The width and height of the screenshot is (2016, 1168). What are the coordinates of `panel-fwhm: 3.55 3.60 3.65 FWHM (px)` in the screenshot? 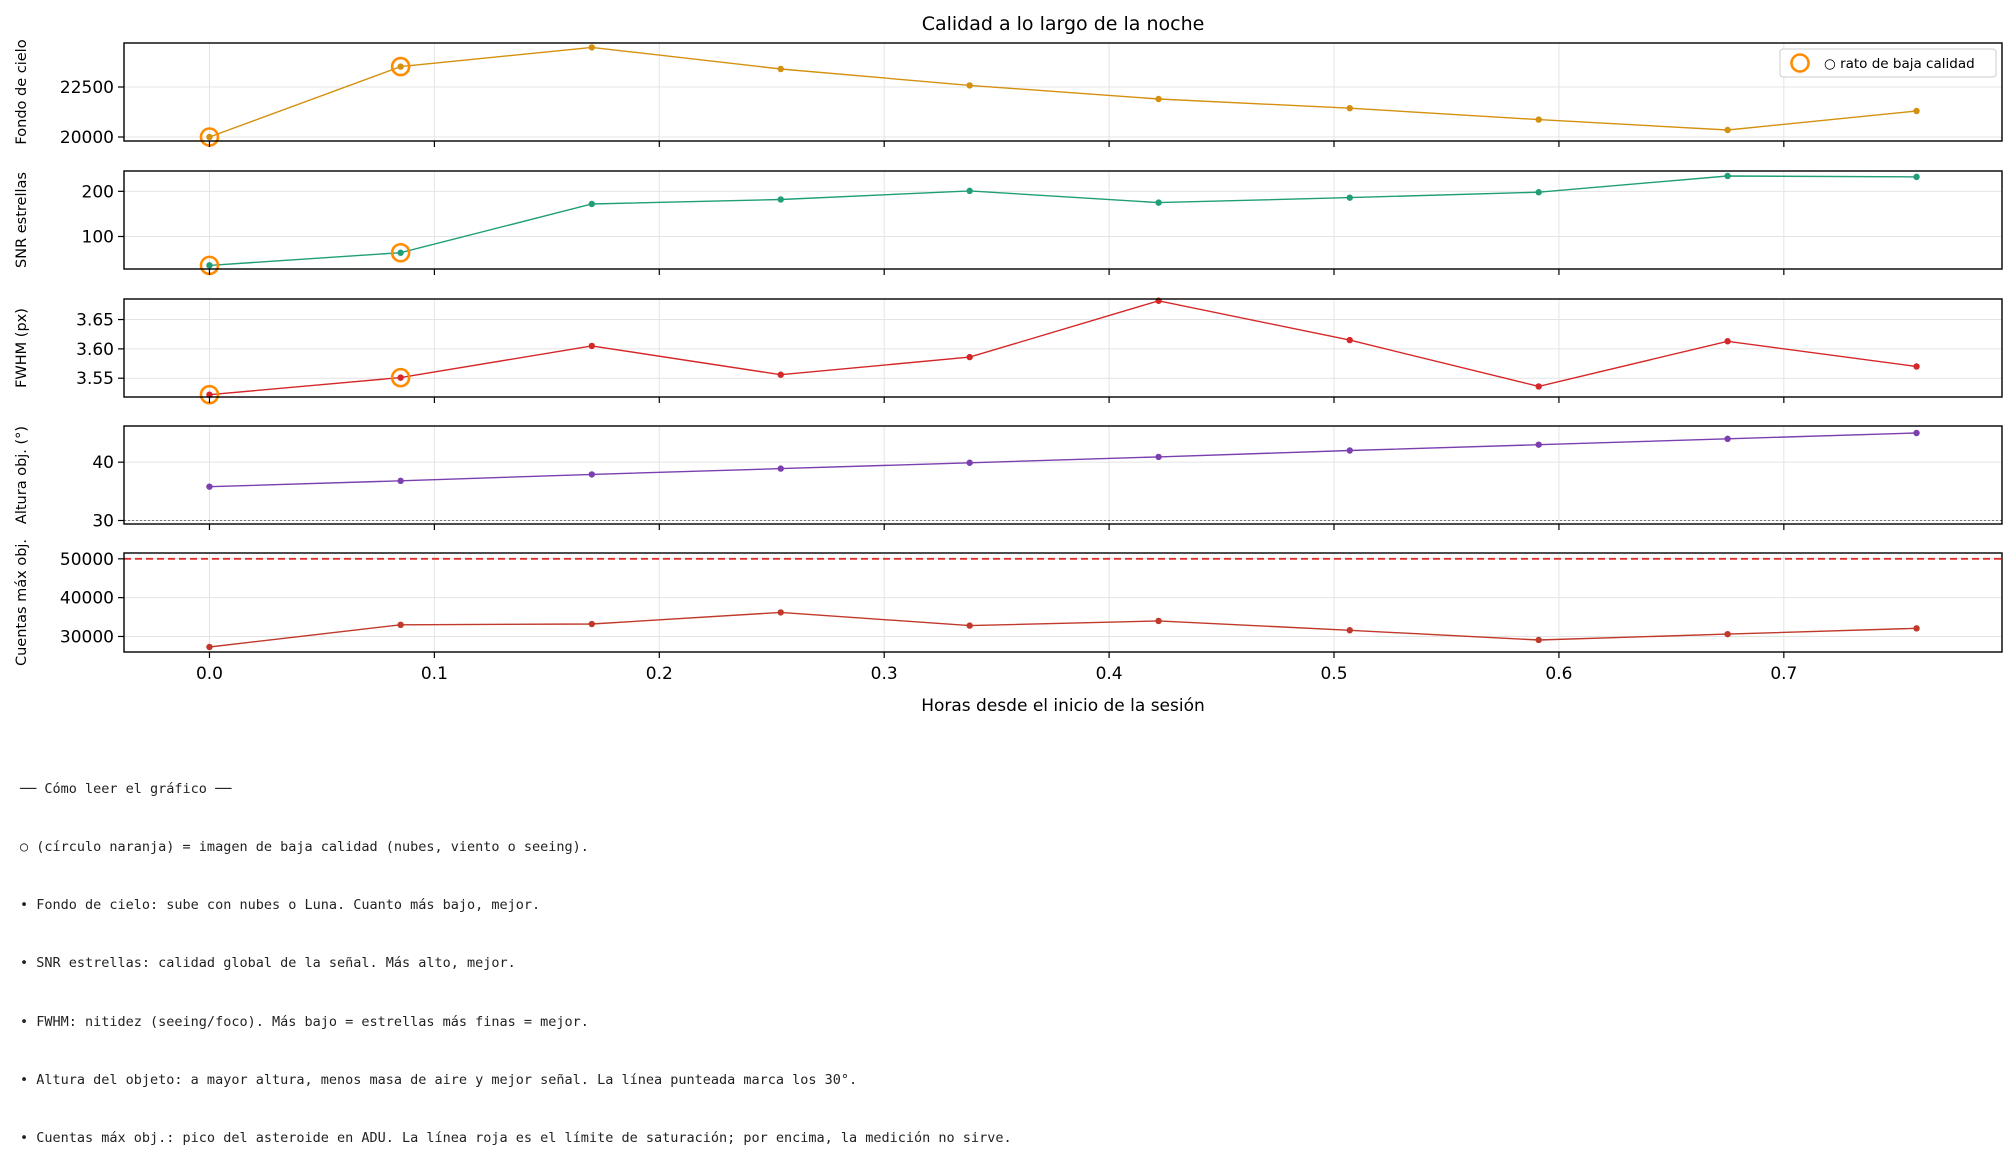 It's located at (1008, 351).